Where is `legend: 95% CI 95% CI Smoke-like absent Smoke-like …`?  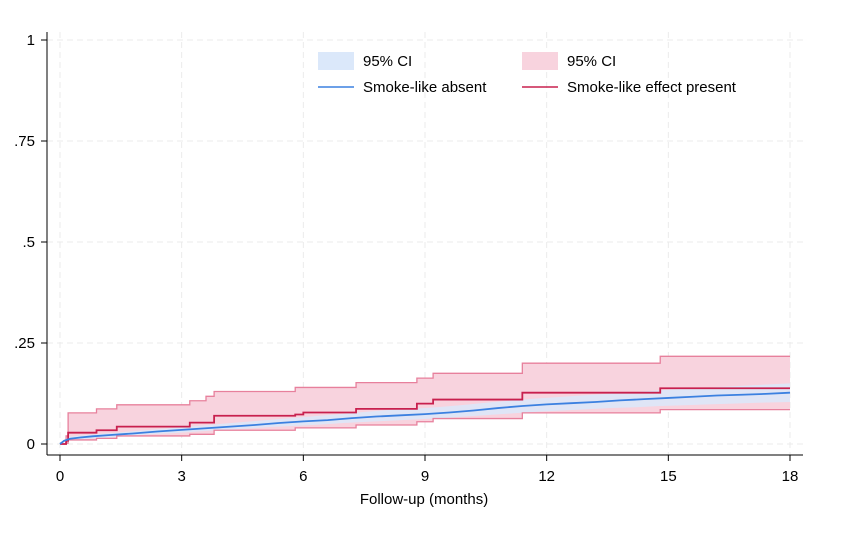
legend: 95% CI 95% CI Smoke-like absent Smoke-like … is located at coordinates (527, 74).